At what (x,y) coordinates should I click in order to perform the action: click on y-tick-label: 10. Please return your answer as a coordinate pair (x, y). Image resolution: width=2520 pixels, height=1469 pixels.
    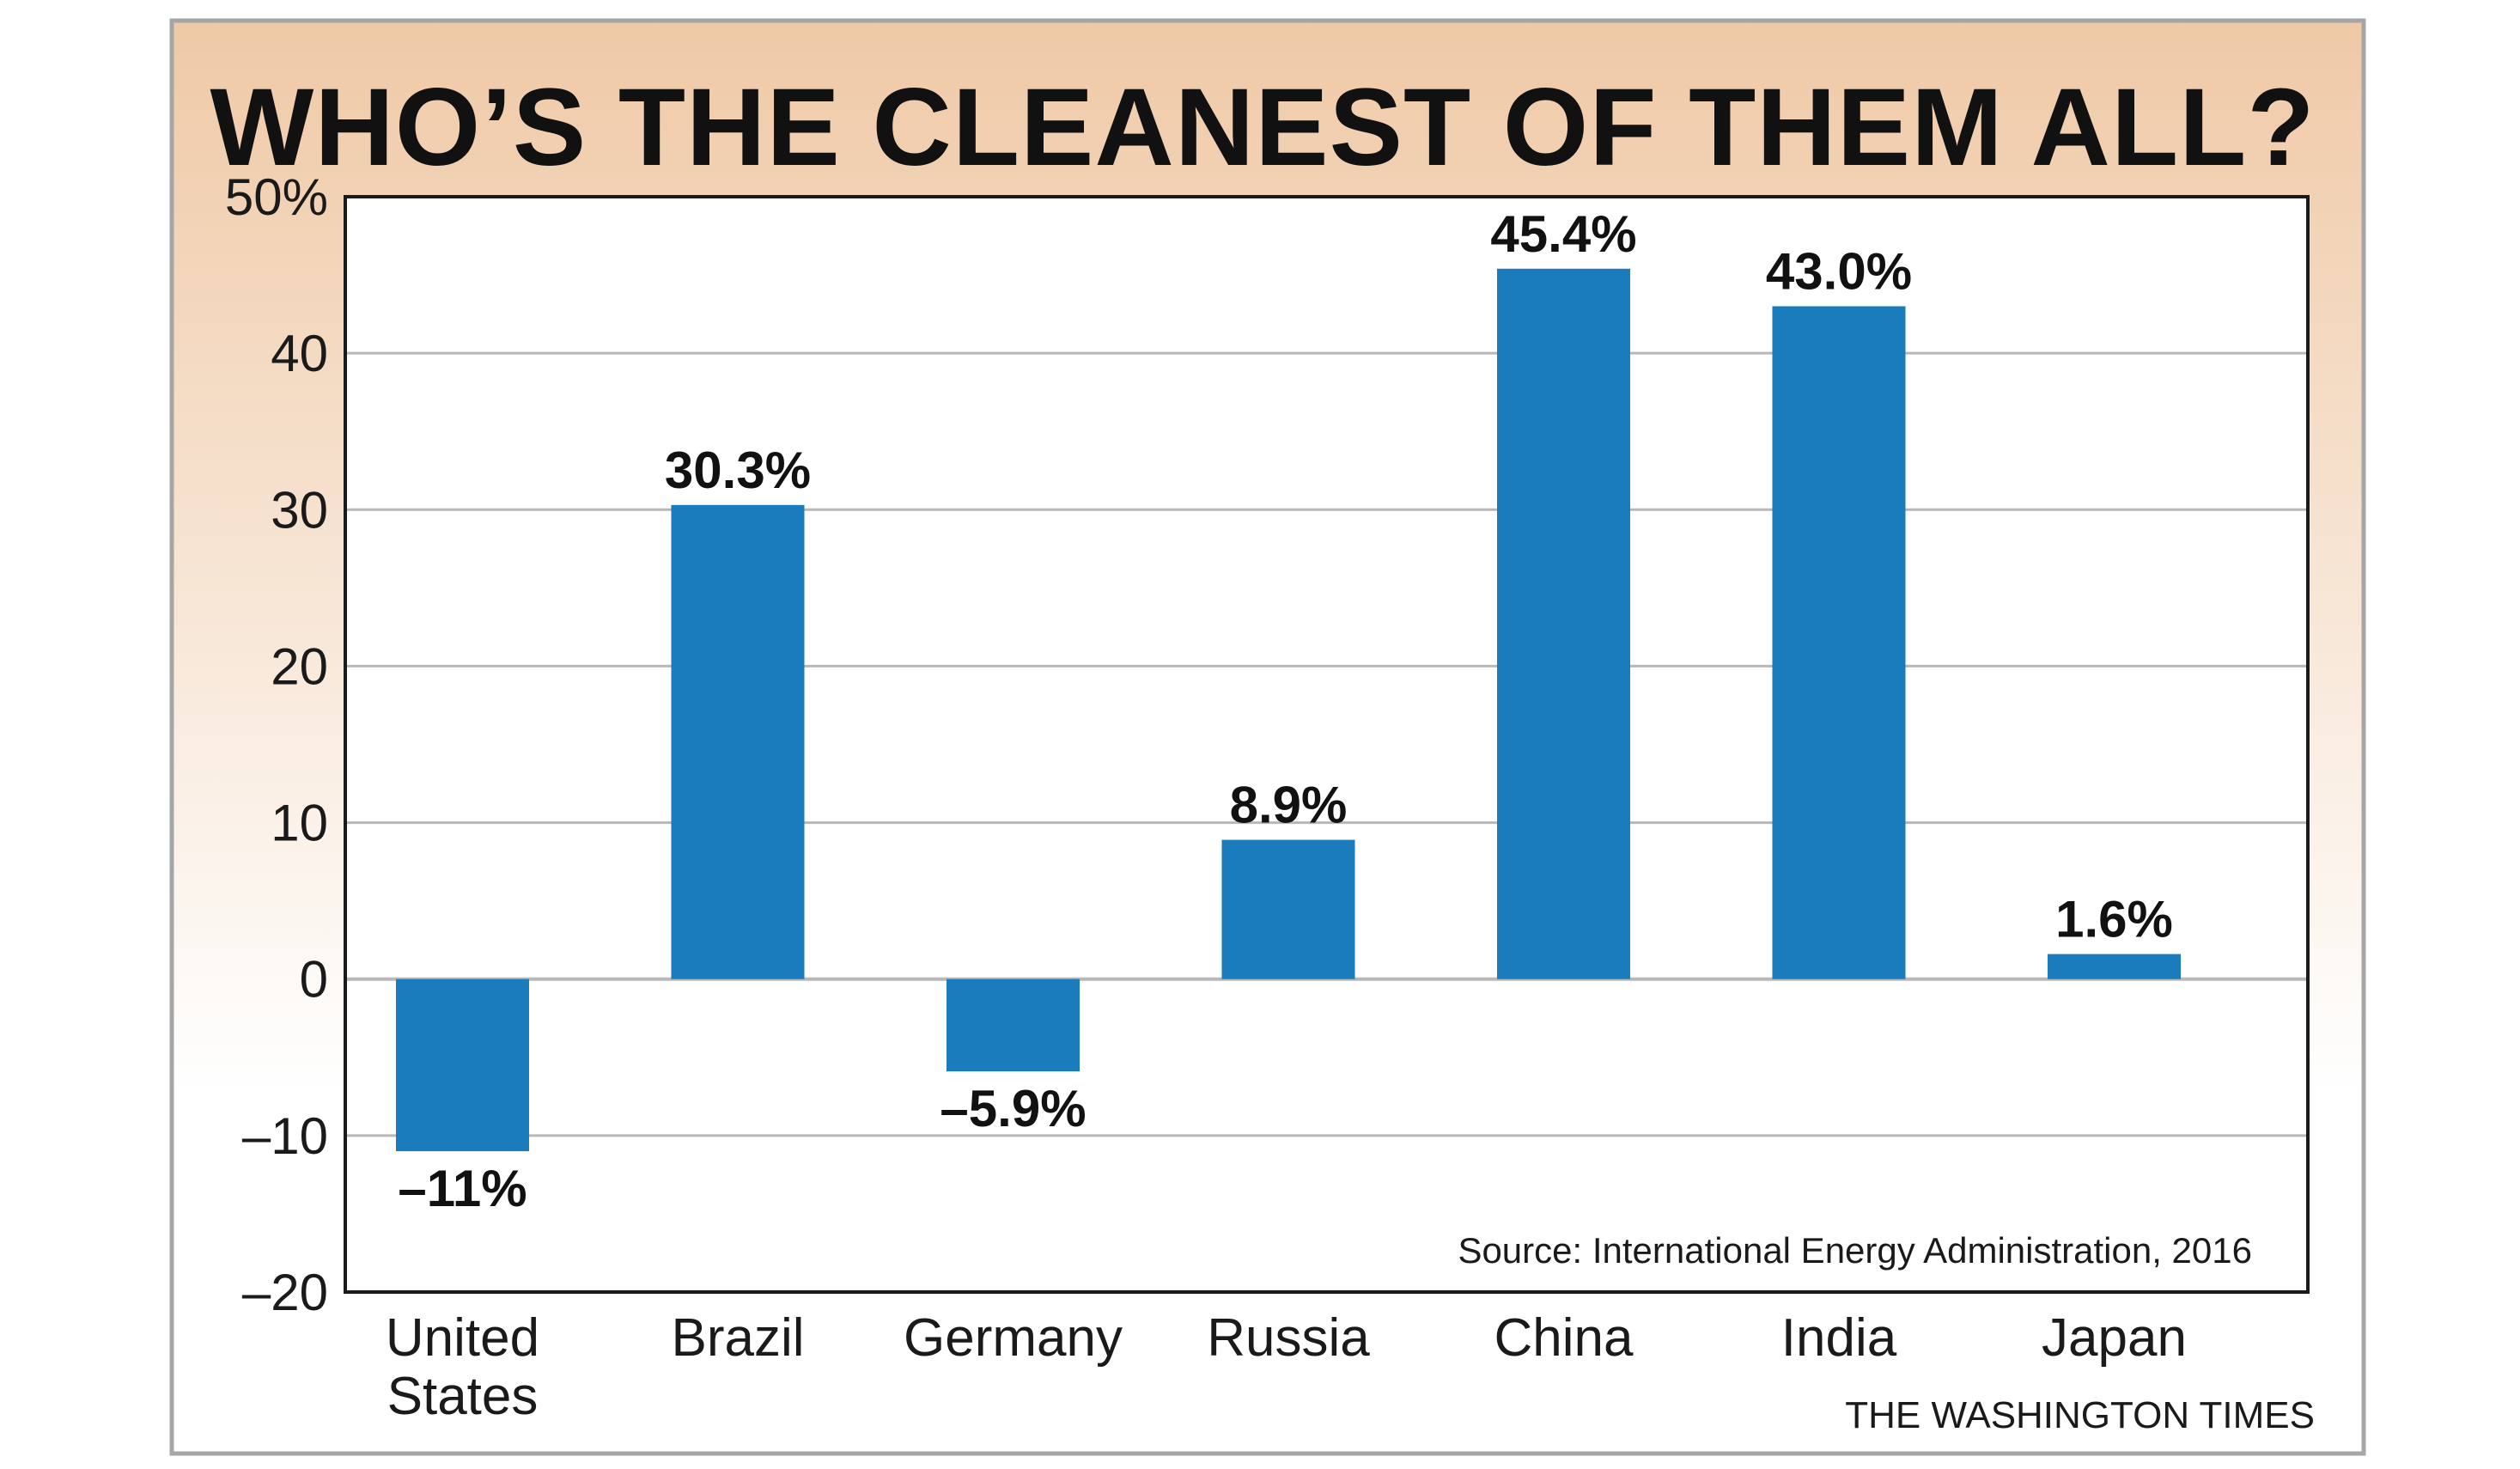
    Looking at the image, I should click on (300, 823).